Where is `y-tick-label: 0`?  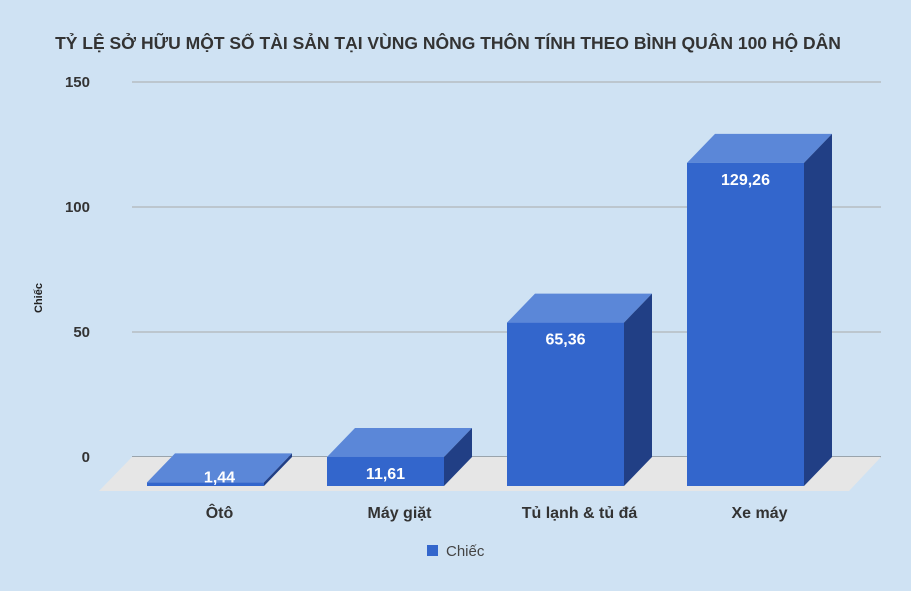 y-tick-label: 0 is located at coordinates (86, 457).